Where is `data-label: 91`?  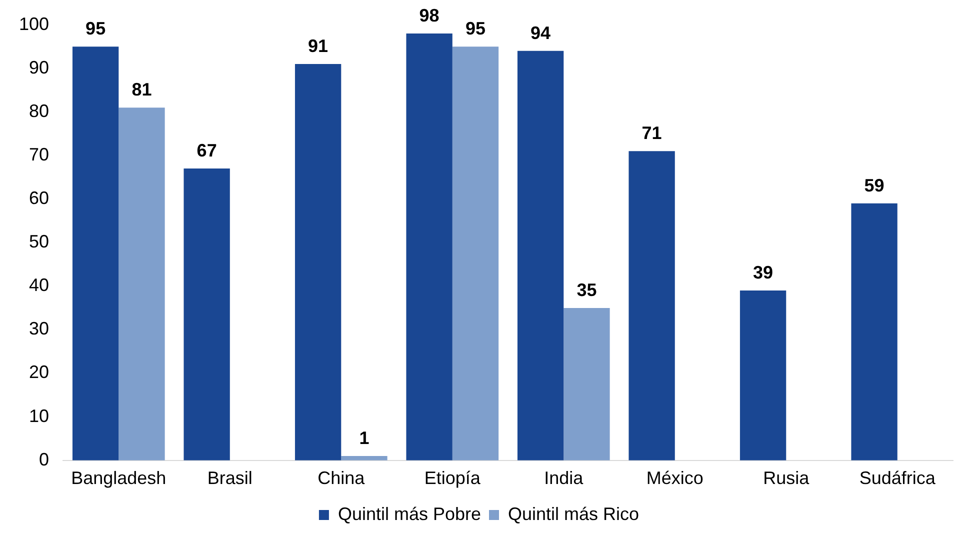
data-label: 91 is located at coordinates (318, 46).